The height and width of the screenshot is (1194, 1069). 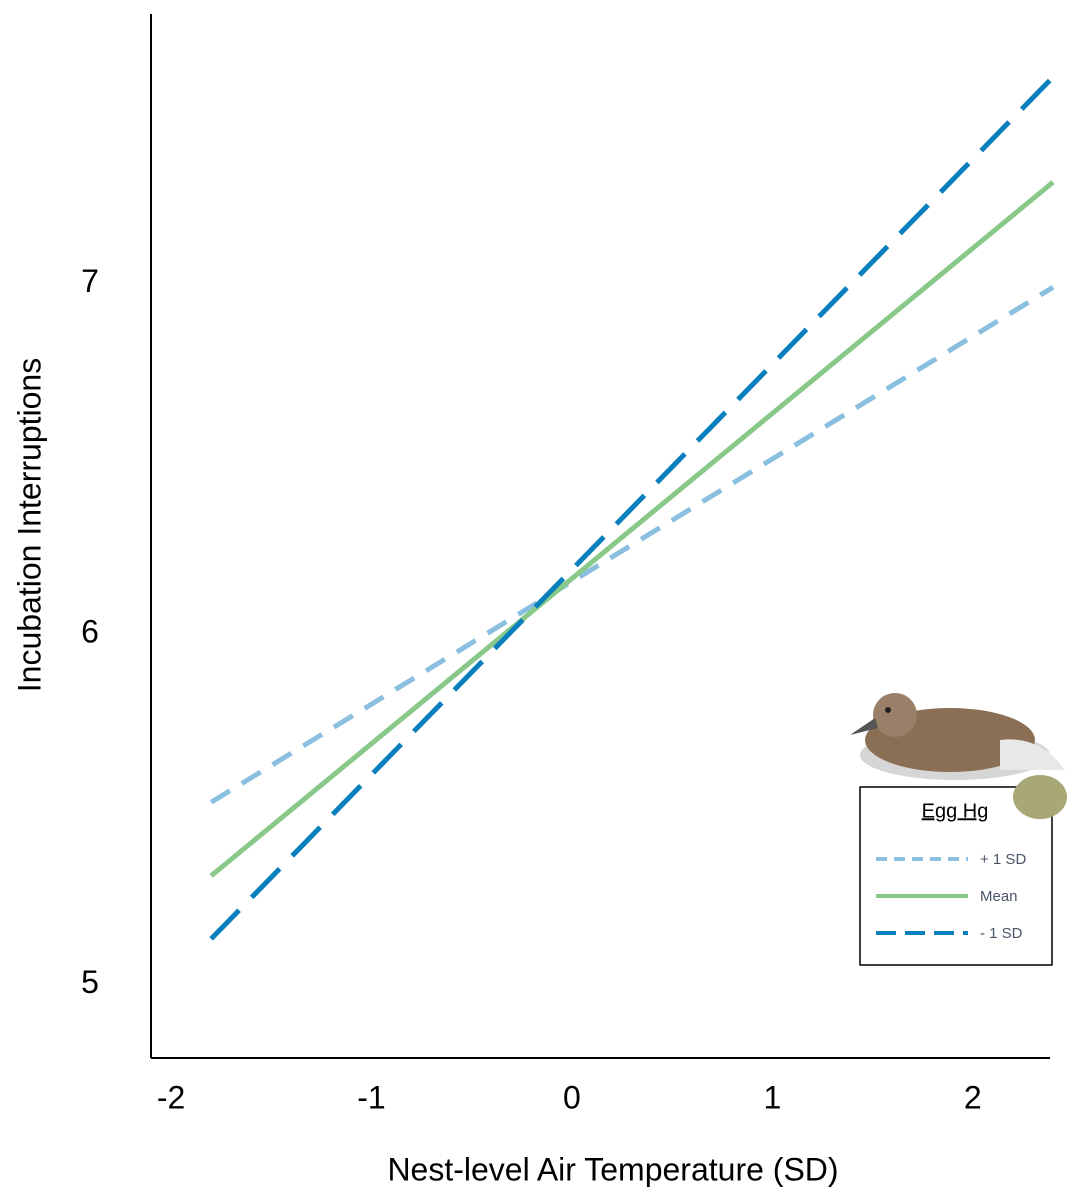 What do you see at coordinates (371, 1097) in the screenshot?
I see `x-tick-label: -1` at bounding box center [371, 1097].